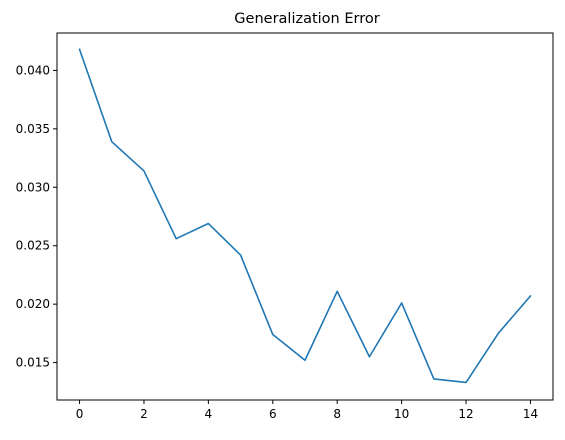 The height and width of the screenshot is (440, 565). What do you see at coordinates (36, 216) in the screenshot?
I see `y-axis: 0.015 0.020 0.025 0.030 0.035 0.040` at bounding box center [36, 216].